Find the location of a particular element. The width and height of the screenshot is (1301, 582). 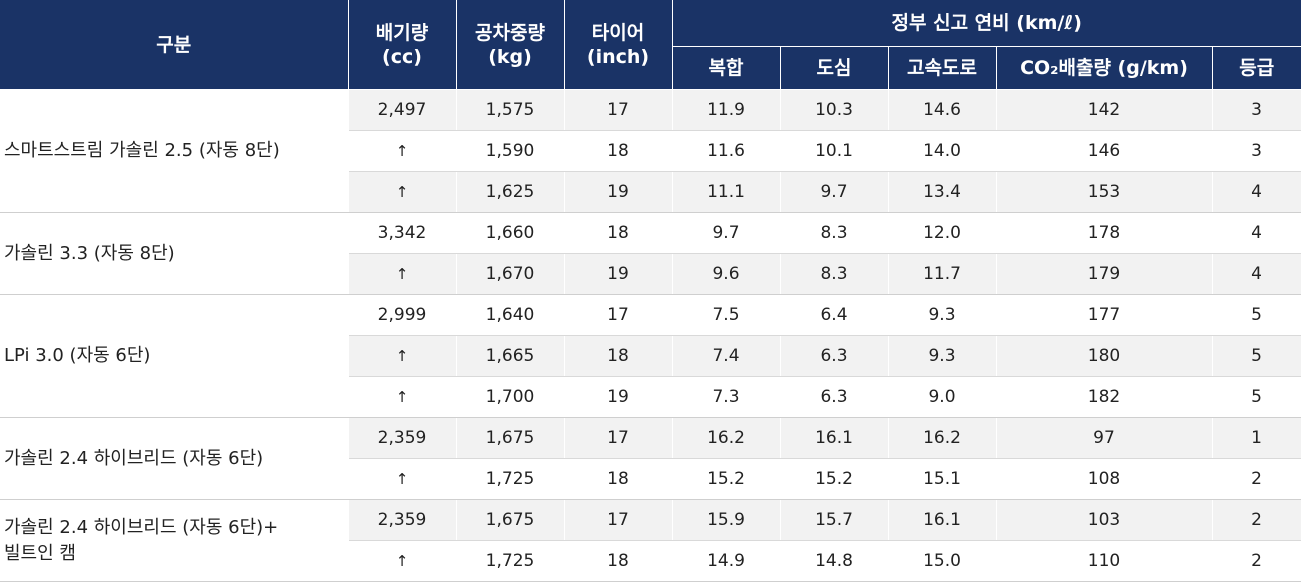

highway-cell: 15.1 is located at coordinates (942, 479).